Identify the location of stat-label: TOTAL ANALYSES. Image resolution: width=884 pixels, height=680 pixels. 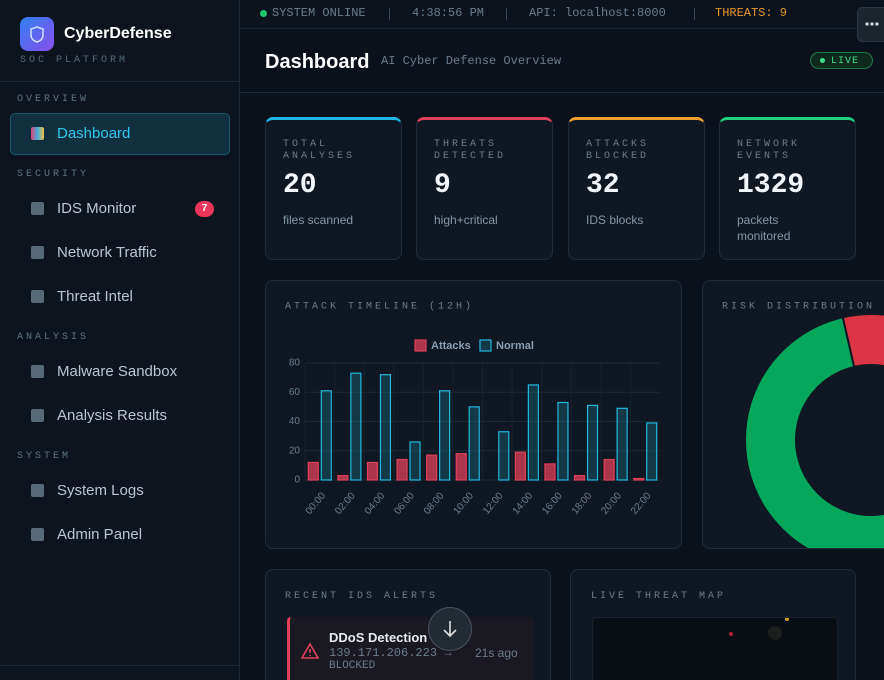
(319, 150).